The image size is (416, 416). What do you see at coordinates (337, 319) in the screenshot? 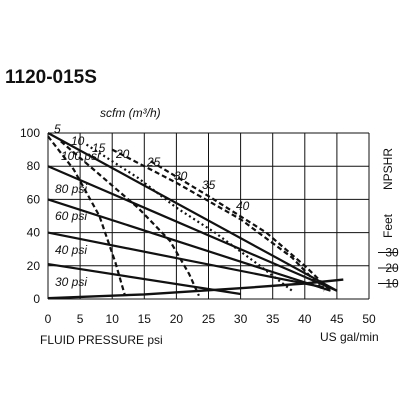
I see `x-tick-label: 45` at bounding box center [337, 319].